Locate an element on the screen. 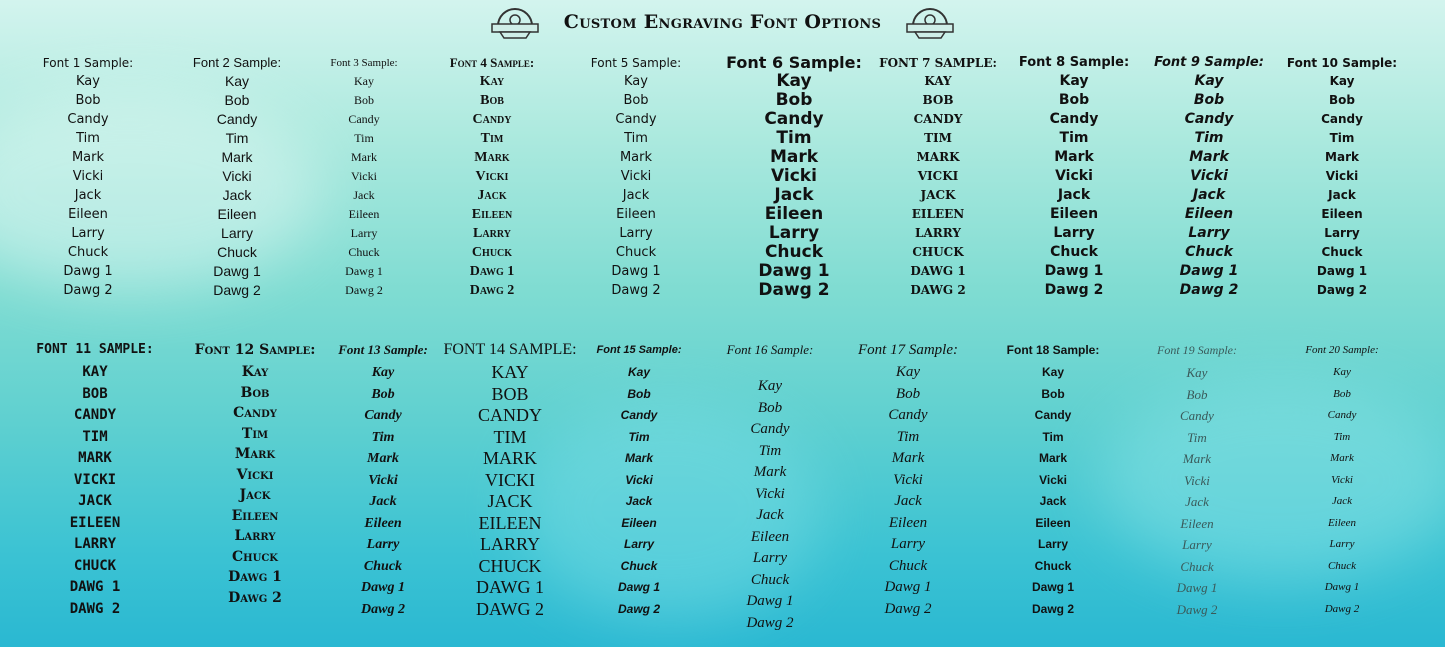  font-sample-heading: Font 17 Sample: is located at coordinates (908, 350).